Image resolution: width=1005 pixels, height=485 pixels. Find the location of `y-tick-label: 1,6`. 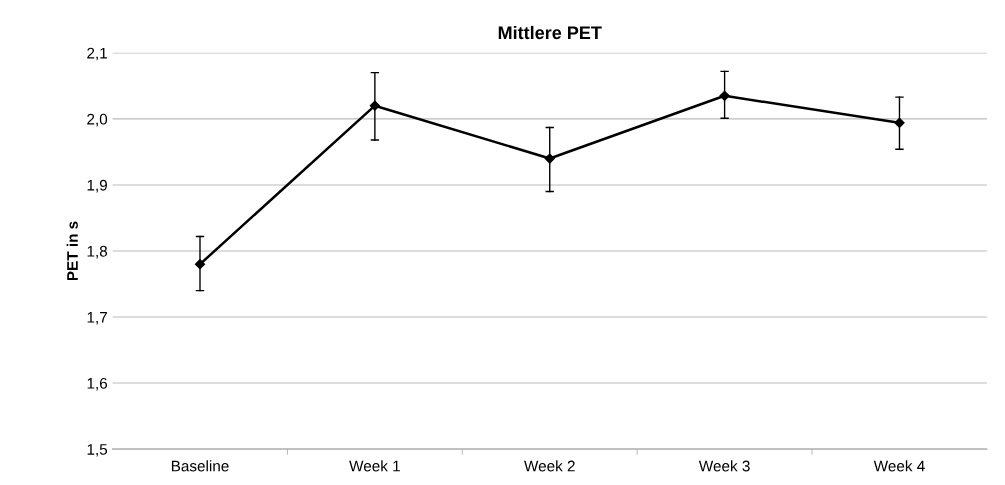

y-tick-label: 1,6 is located at coordinates (97, 384).